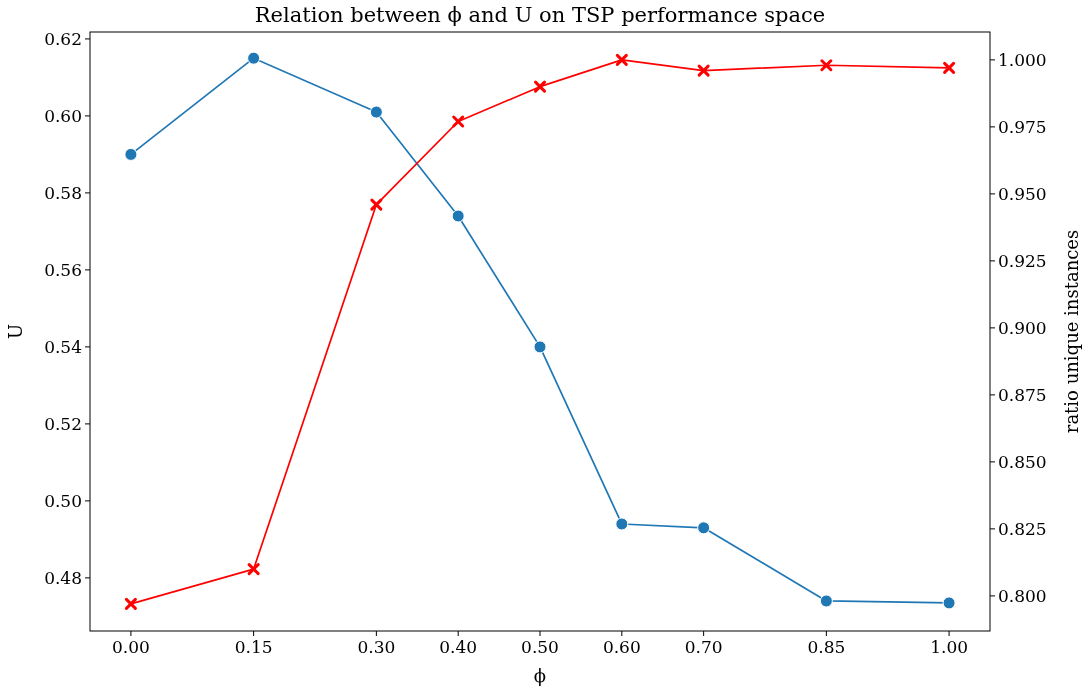  What do you see at coordinates (1022, 394) in the screenshot?
I see `y2-tick-label: 0.875` at bounding box center [1022, 394].